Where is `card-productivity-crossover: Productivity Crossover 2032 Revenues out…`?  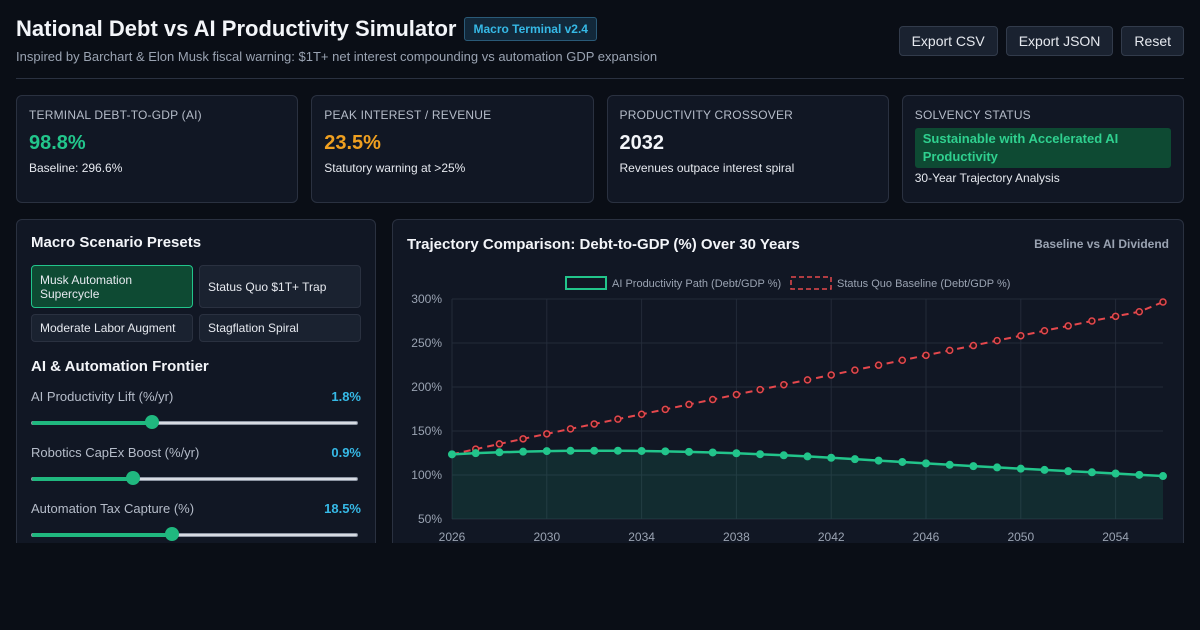 card-productivity-crossover: Productivity Crossover 2032 Revenues out… is located at coordinates (747, 149).